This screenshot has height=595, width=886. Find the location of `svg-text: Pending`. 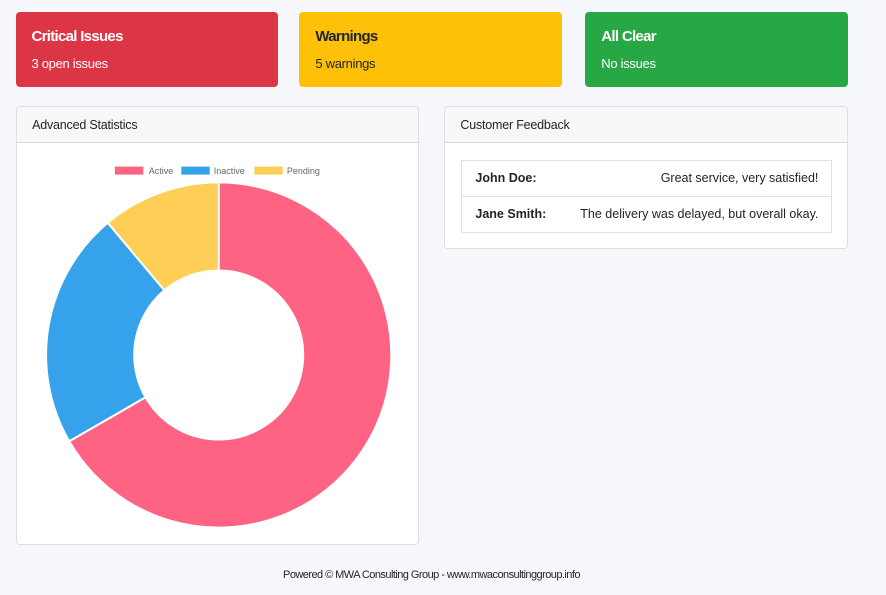

svg-text: Pending is located at coordinates (303, 171).